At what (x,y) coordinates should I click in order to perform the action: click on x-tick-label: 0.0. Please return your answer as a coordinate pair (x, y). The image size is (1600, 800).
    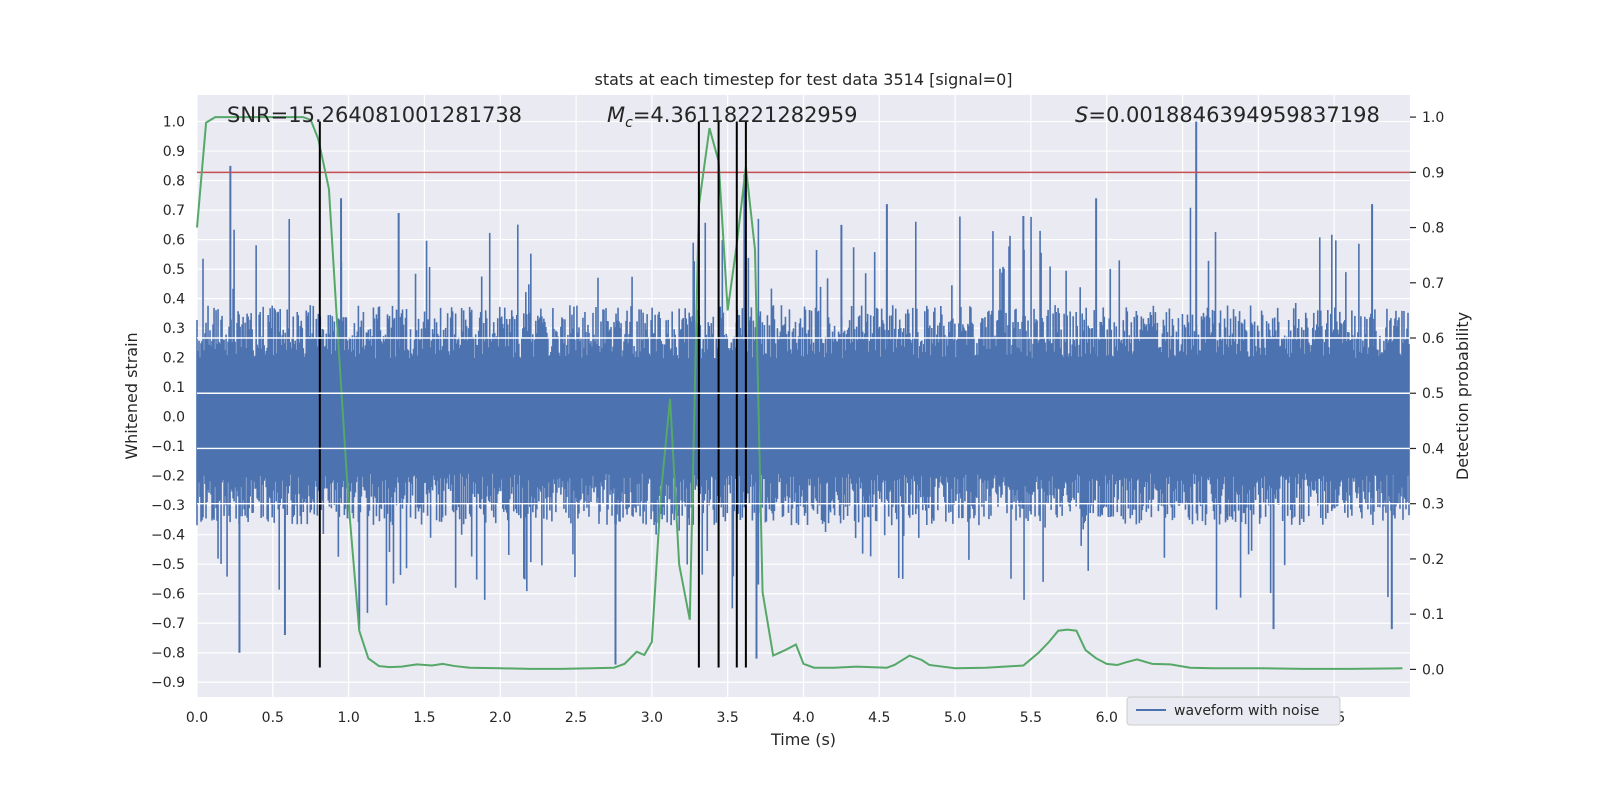
    Looking at the image, I should click on (197, 718).